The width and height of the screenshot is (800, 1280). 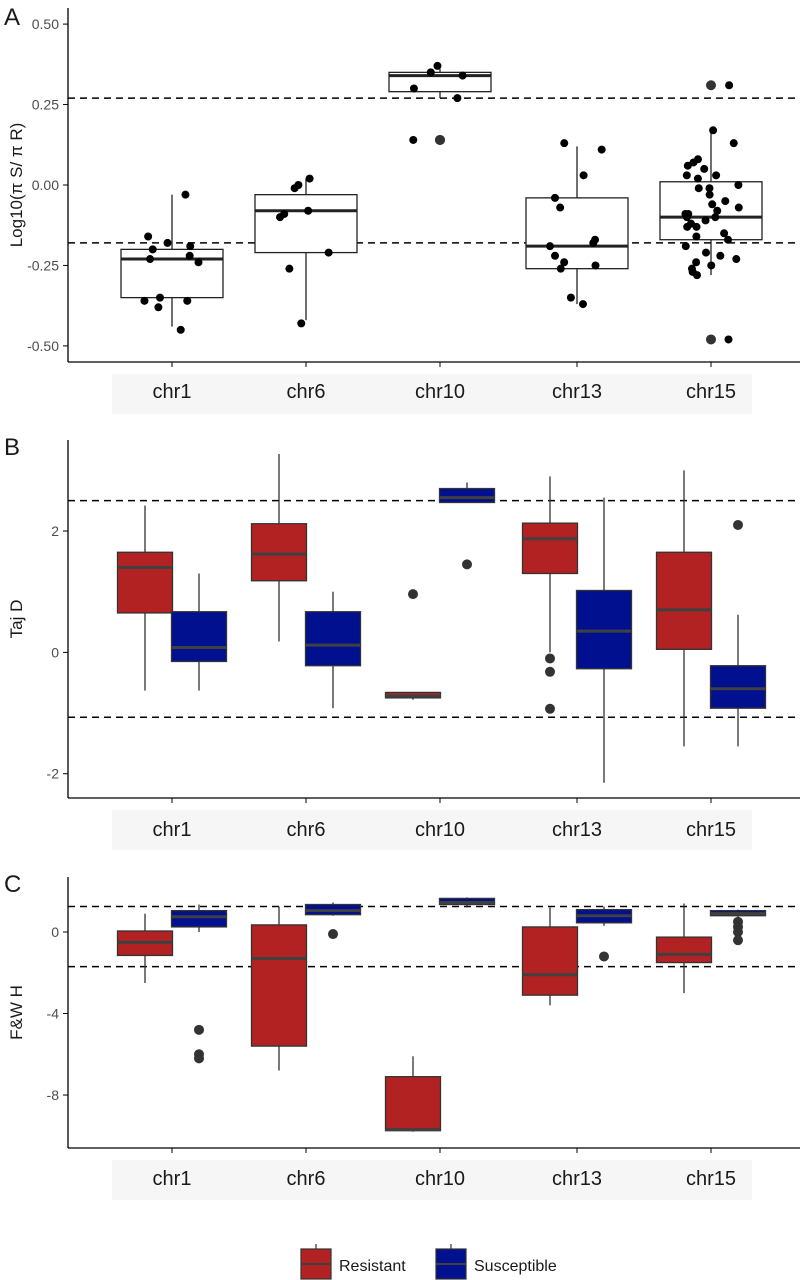 I want to click on box-all-chr13, so click(x=577, y=224).